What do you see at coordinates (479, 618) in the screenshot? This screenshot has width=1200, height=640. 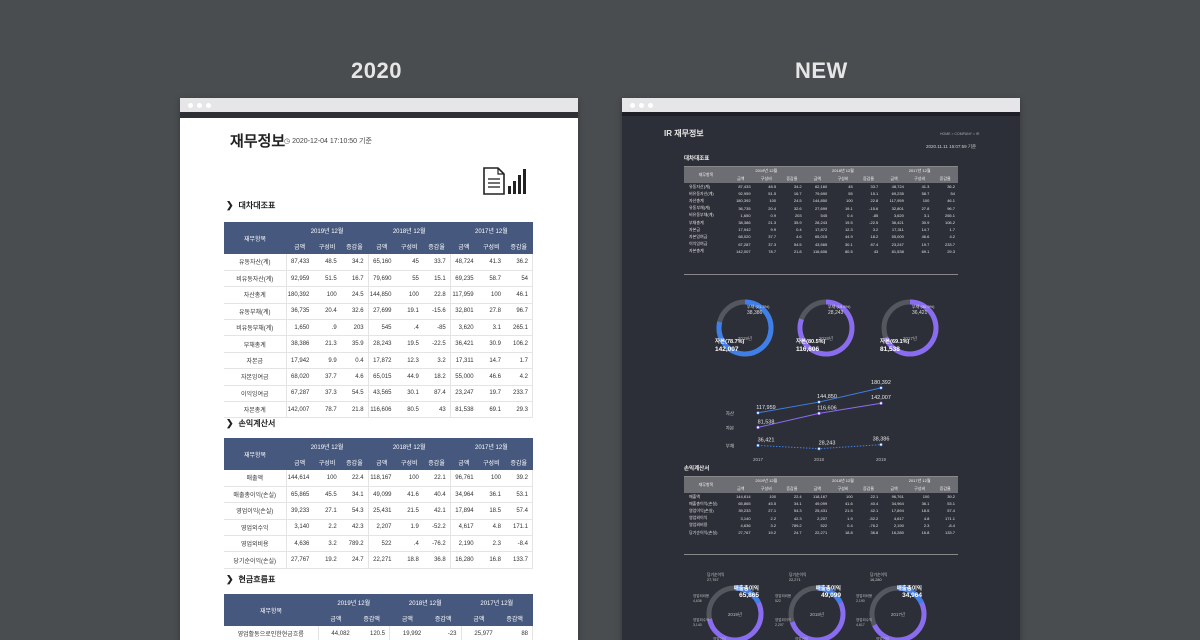 I see `old-cf-subcol-header: 금액` at bounding box center [479, 618].